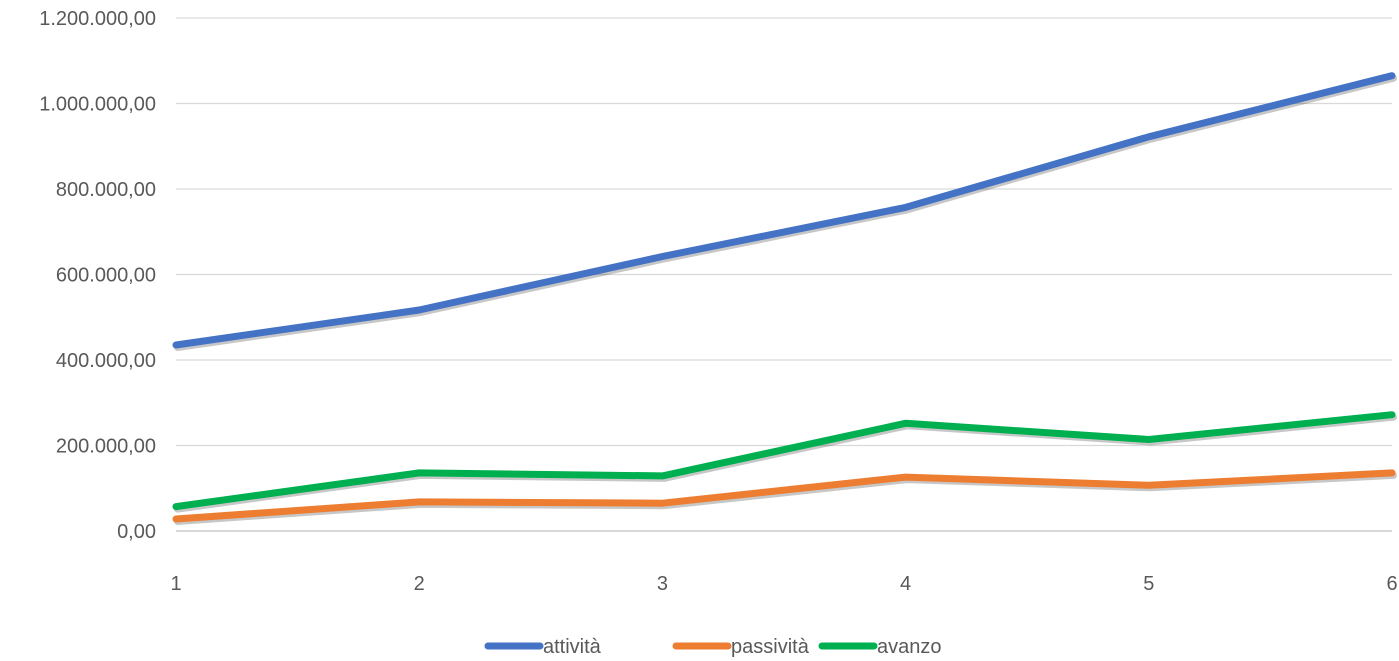 This screenshot has width=1399, height=661. Describe the element at coordinates (106, 276) in the screenshot. I see `y-tick-label: 600.000,00` at that location.